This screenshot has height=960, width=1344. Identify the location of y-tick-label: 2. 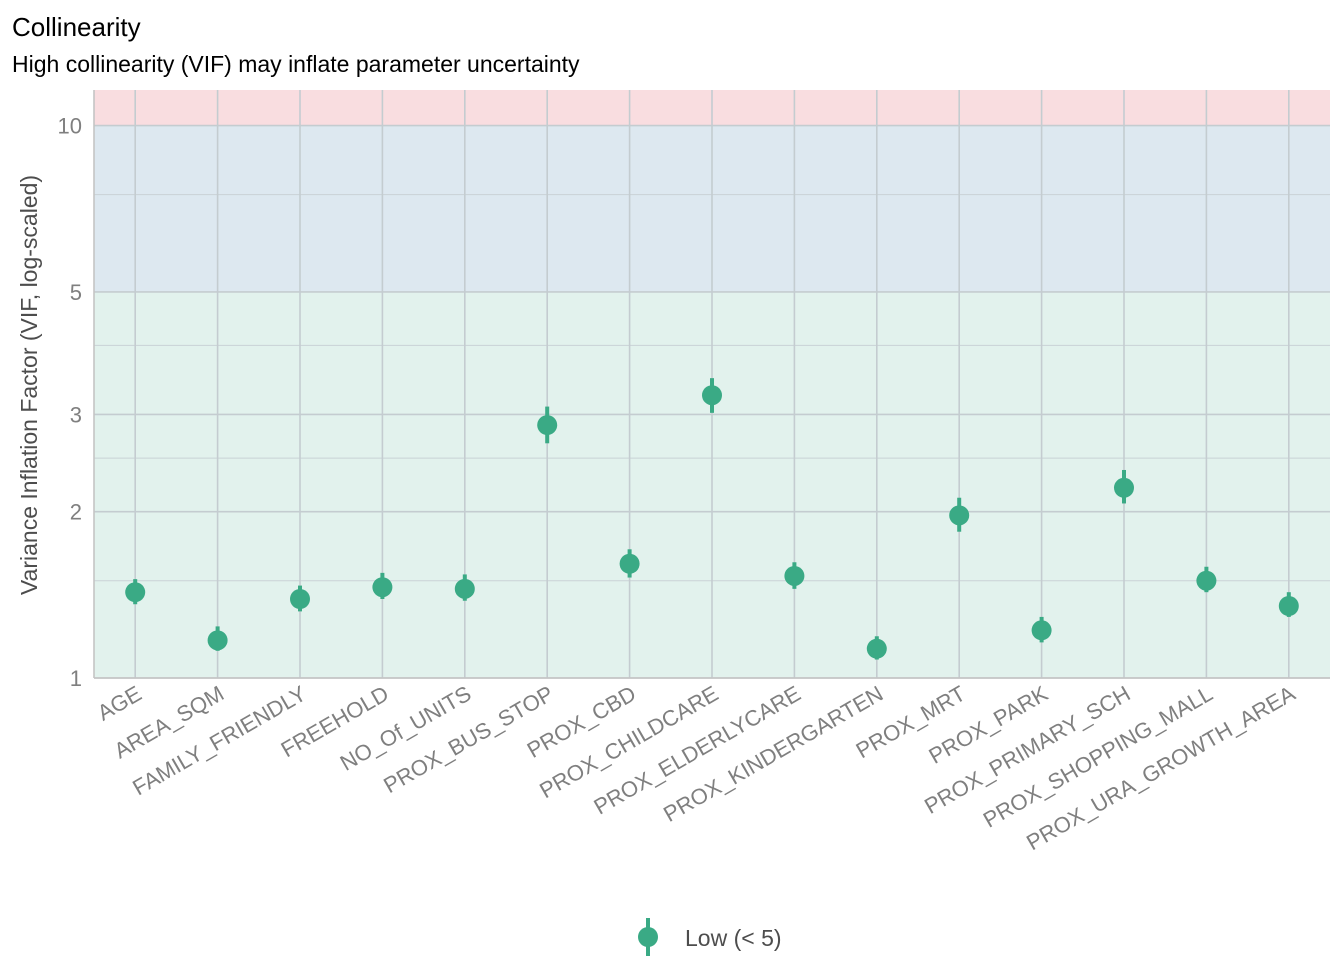
(76, 512).